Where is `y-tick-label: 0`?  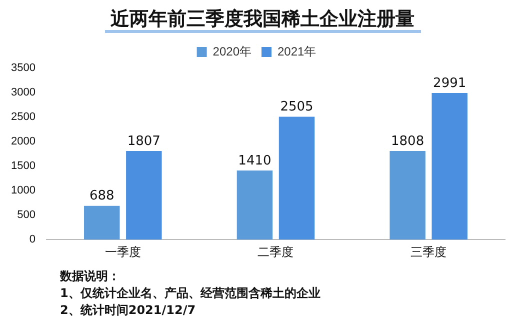 y-tick-label: 0 is located at coordinates (32, 240).